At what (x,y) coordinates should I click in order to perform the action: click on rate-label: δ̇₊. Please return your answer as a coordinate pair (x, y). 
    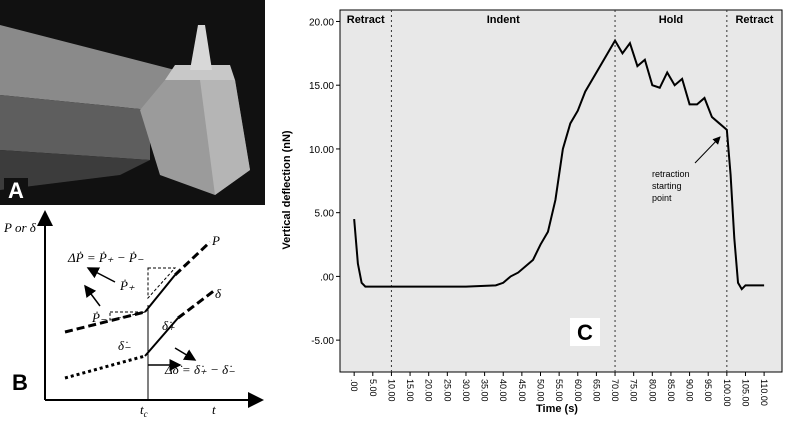
    Looking at the image, I should click on (168, 325).